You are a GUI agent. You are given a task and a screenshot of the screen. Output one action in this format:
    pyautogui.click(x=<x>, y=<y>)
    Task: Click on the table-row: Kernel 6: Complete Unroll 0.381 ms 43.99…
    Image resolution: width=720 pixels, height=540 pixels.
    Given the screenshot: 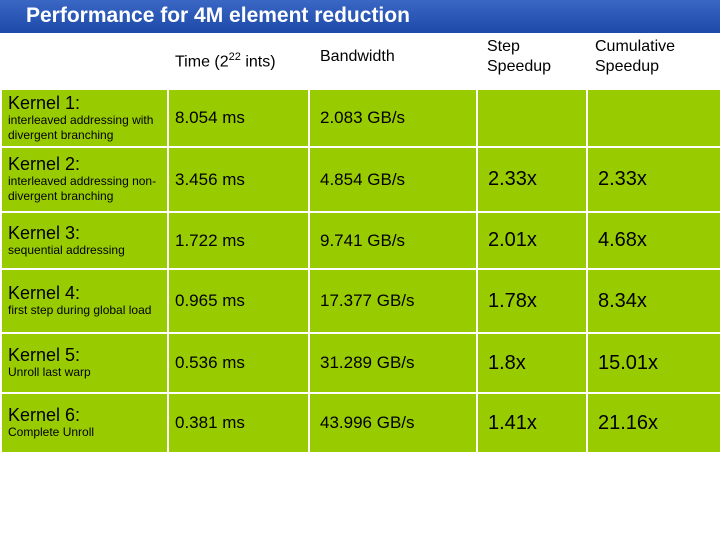 What is the action you would take?
    pyautogui.click(x=360, y=423)
    